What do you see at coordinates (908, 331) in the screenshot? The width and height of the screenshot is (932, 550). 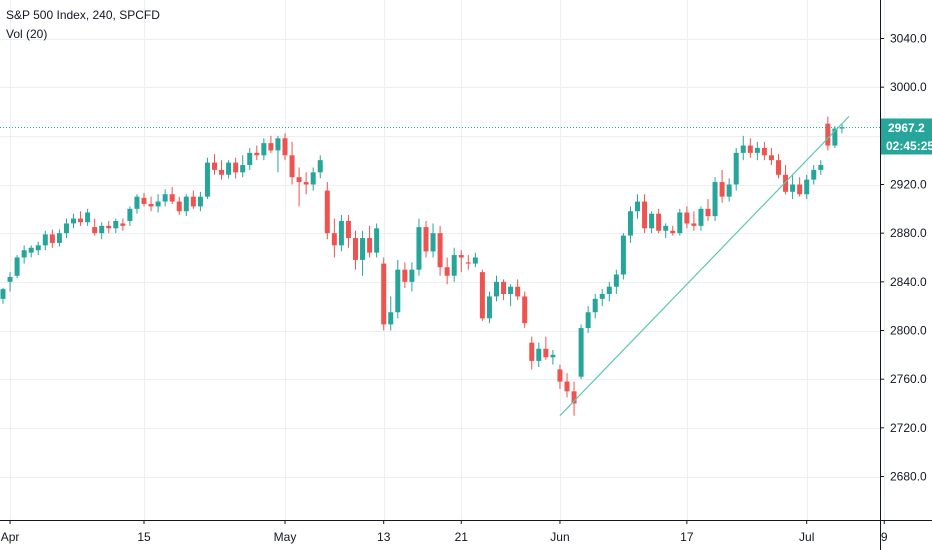 I see `y-tick-label: 2800.0` at bounding box center [908, 331].